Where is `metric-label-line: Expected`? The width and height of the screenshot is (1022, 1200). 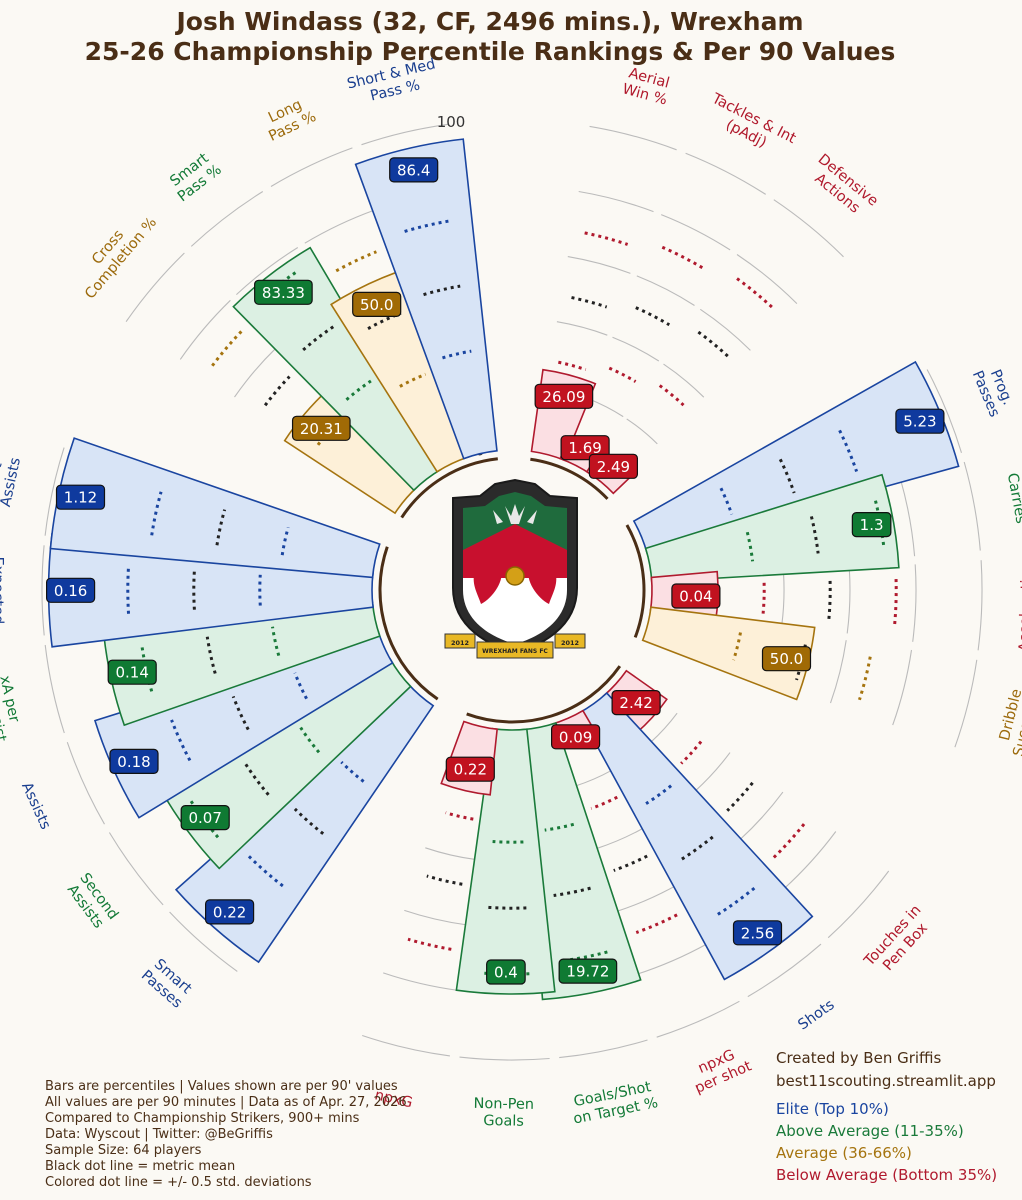
metric-label-line: Expected is located at coordinates (3, 591).